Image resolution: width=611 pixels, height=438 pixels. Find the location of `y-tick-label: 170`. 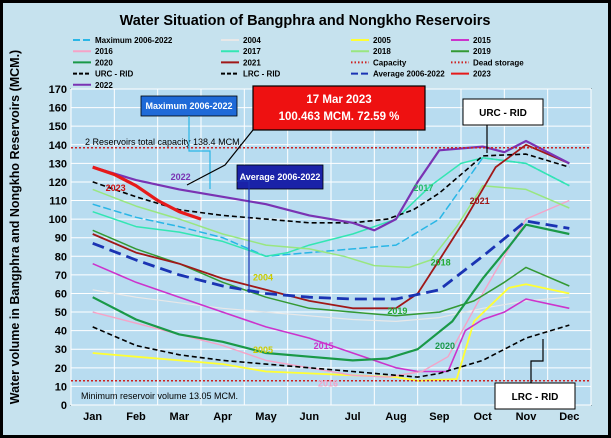

y-tick-label: 170 is located at coordinates (58, 90).